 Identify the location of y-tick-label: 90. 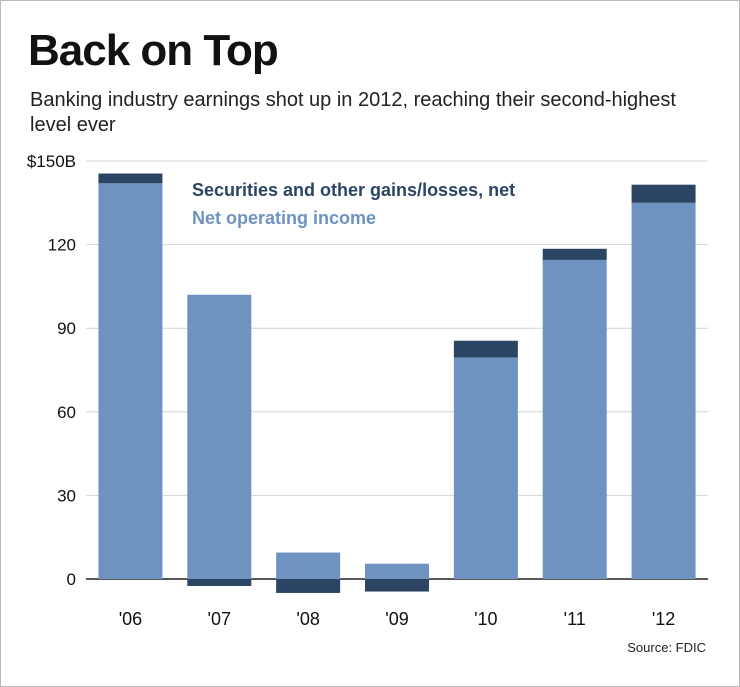
(66, 328).